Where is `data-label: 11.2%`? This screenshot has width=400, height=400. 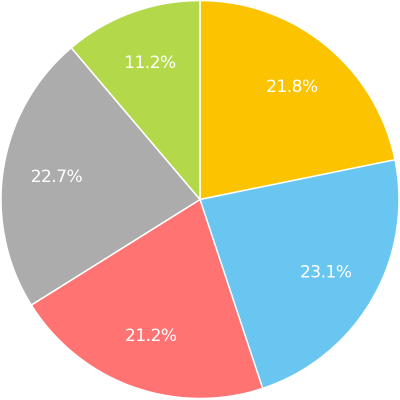
data-label: 11.2% is located at coordinates (150, 63).